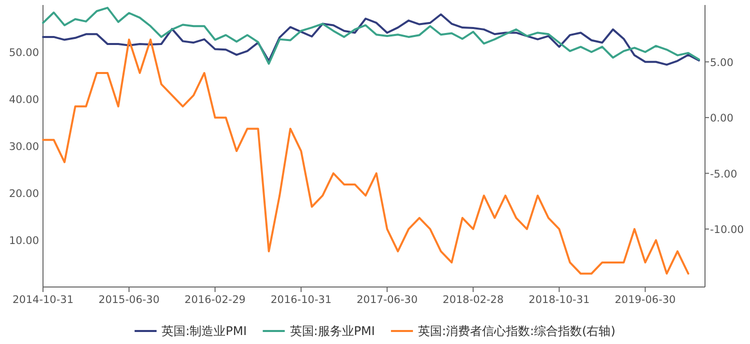 This screenshot has width=750, height=344. I want to click on y-tick-label: 20.00, so click(23, 194).